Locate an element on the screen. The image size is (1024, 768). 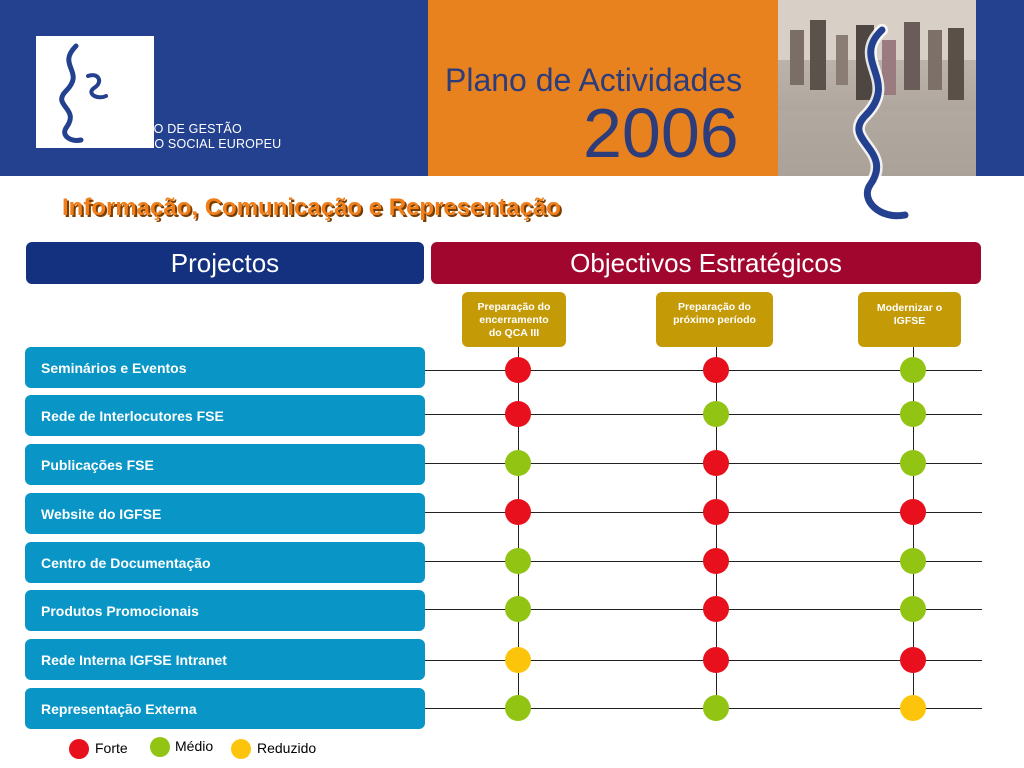
decorative-logo-icon is located at coordinates (882, 123).